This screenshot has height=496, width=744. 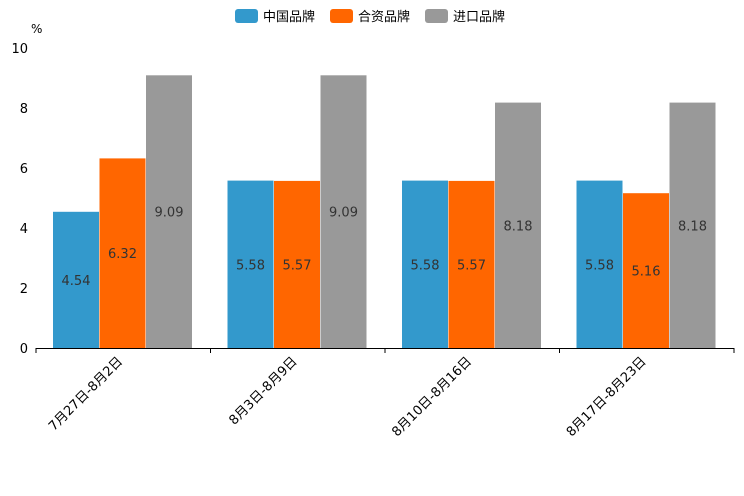 What do you see at coordinates (86, 394) in the screenshot?
I see `x-tick-label: 7月27日-8月2日` at bounding box center [86, 394].